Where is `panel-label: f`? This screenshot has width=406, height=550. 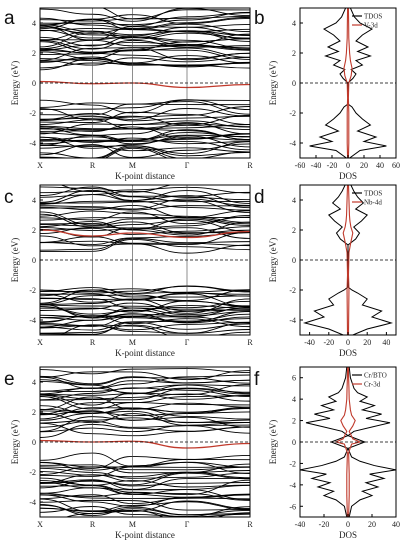 panel-label: f is located at coordinates (257, 379).